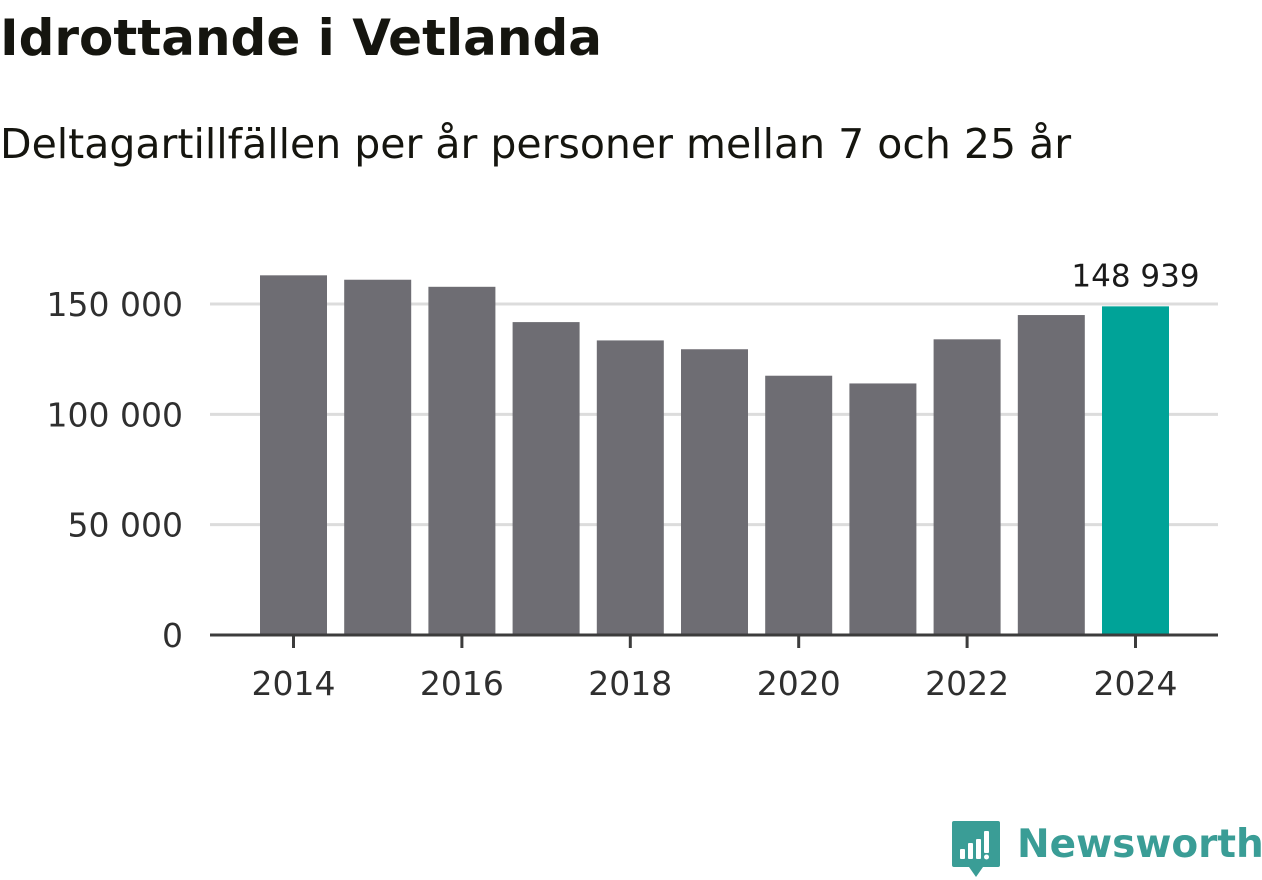  Describe the element at coordinates (1139, 844) in the screenshot. I see `newsworthy-logo-text: Newsworthy` at that location.